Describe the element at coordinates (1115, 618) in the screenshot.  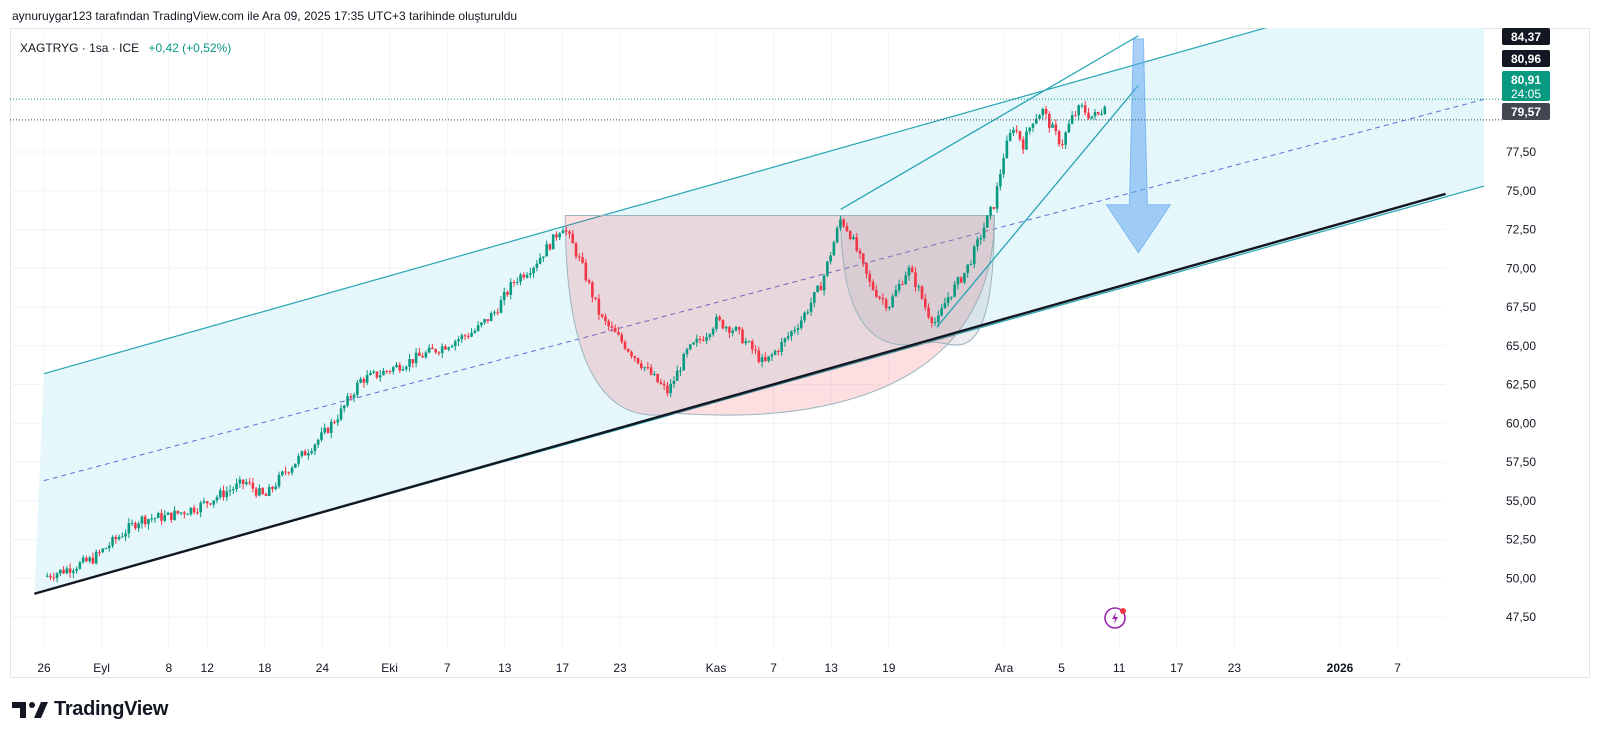
I see `lightning-bolt` at that location.